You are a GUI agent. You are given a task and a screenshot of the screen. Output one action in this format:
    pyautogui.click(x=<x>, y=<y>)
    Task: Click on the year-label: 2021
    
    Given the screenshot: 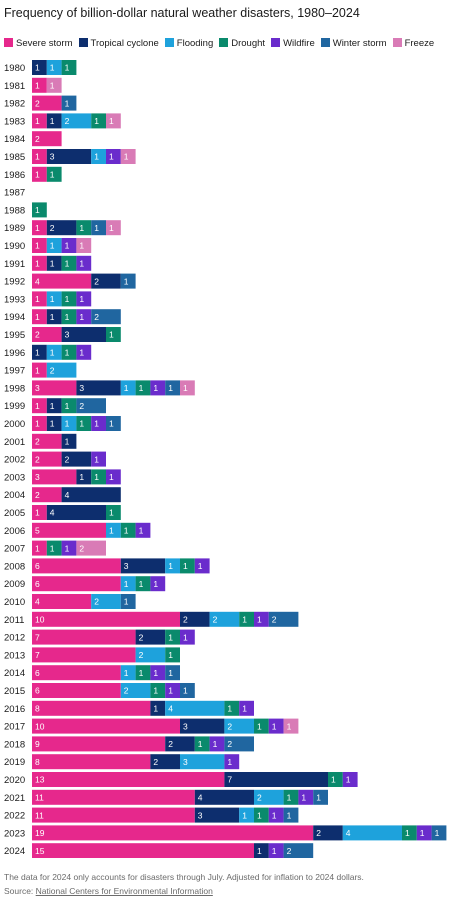 What is the action you would take?
    pyautogui.click(x=14, y=798)
    